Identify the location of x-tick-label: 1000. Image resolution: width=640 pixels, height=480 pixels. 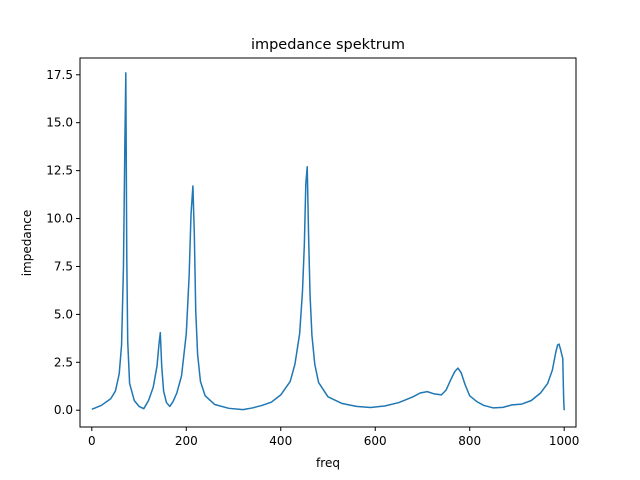
(564, 441).